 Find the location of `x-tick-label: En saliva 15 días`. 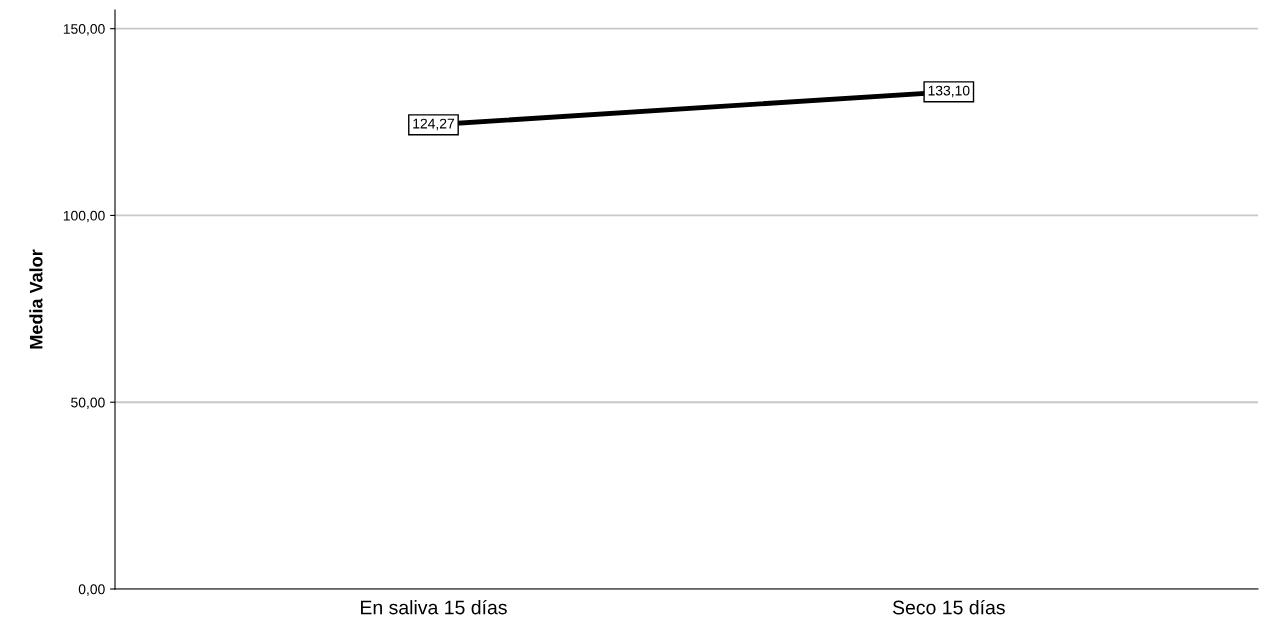

x-tick-label: En saliva 15 días is located at coordinates (434, 607).